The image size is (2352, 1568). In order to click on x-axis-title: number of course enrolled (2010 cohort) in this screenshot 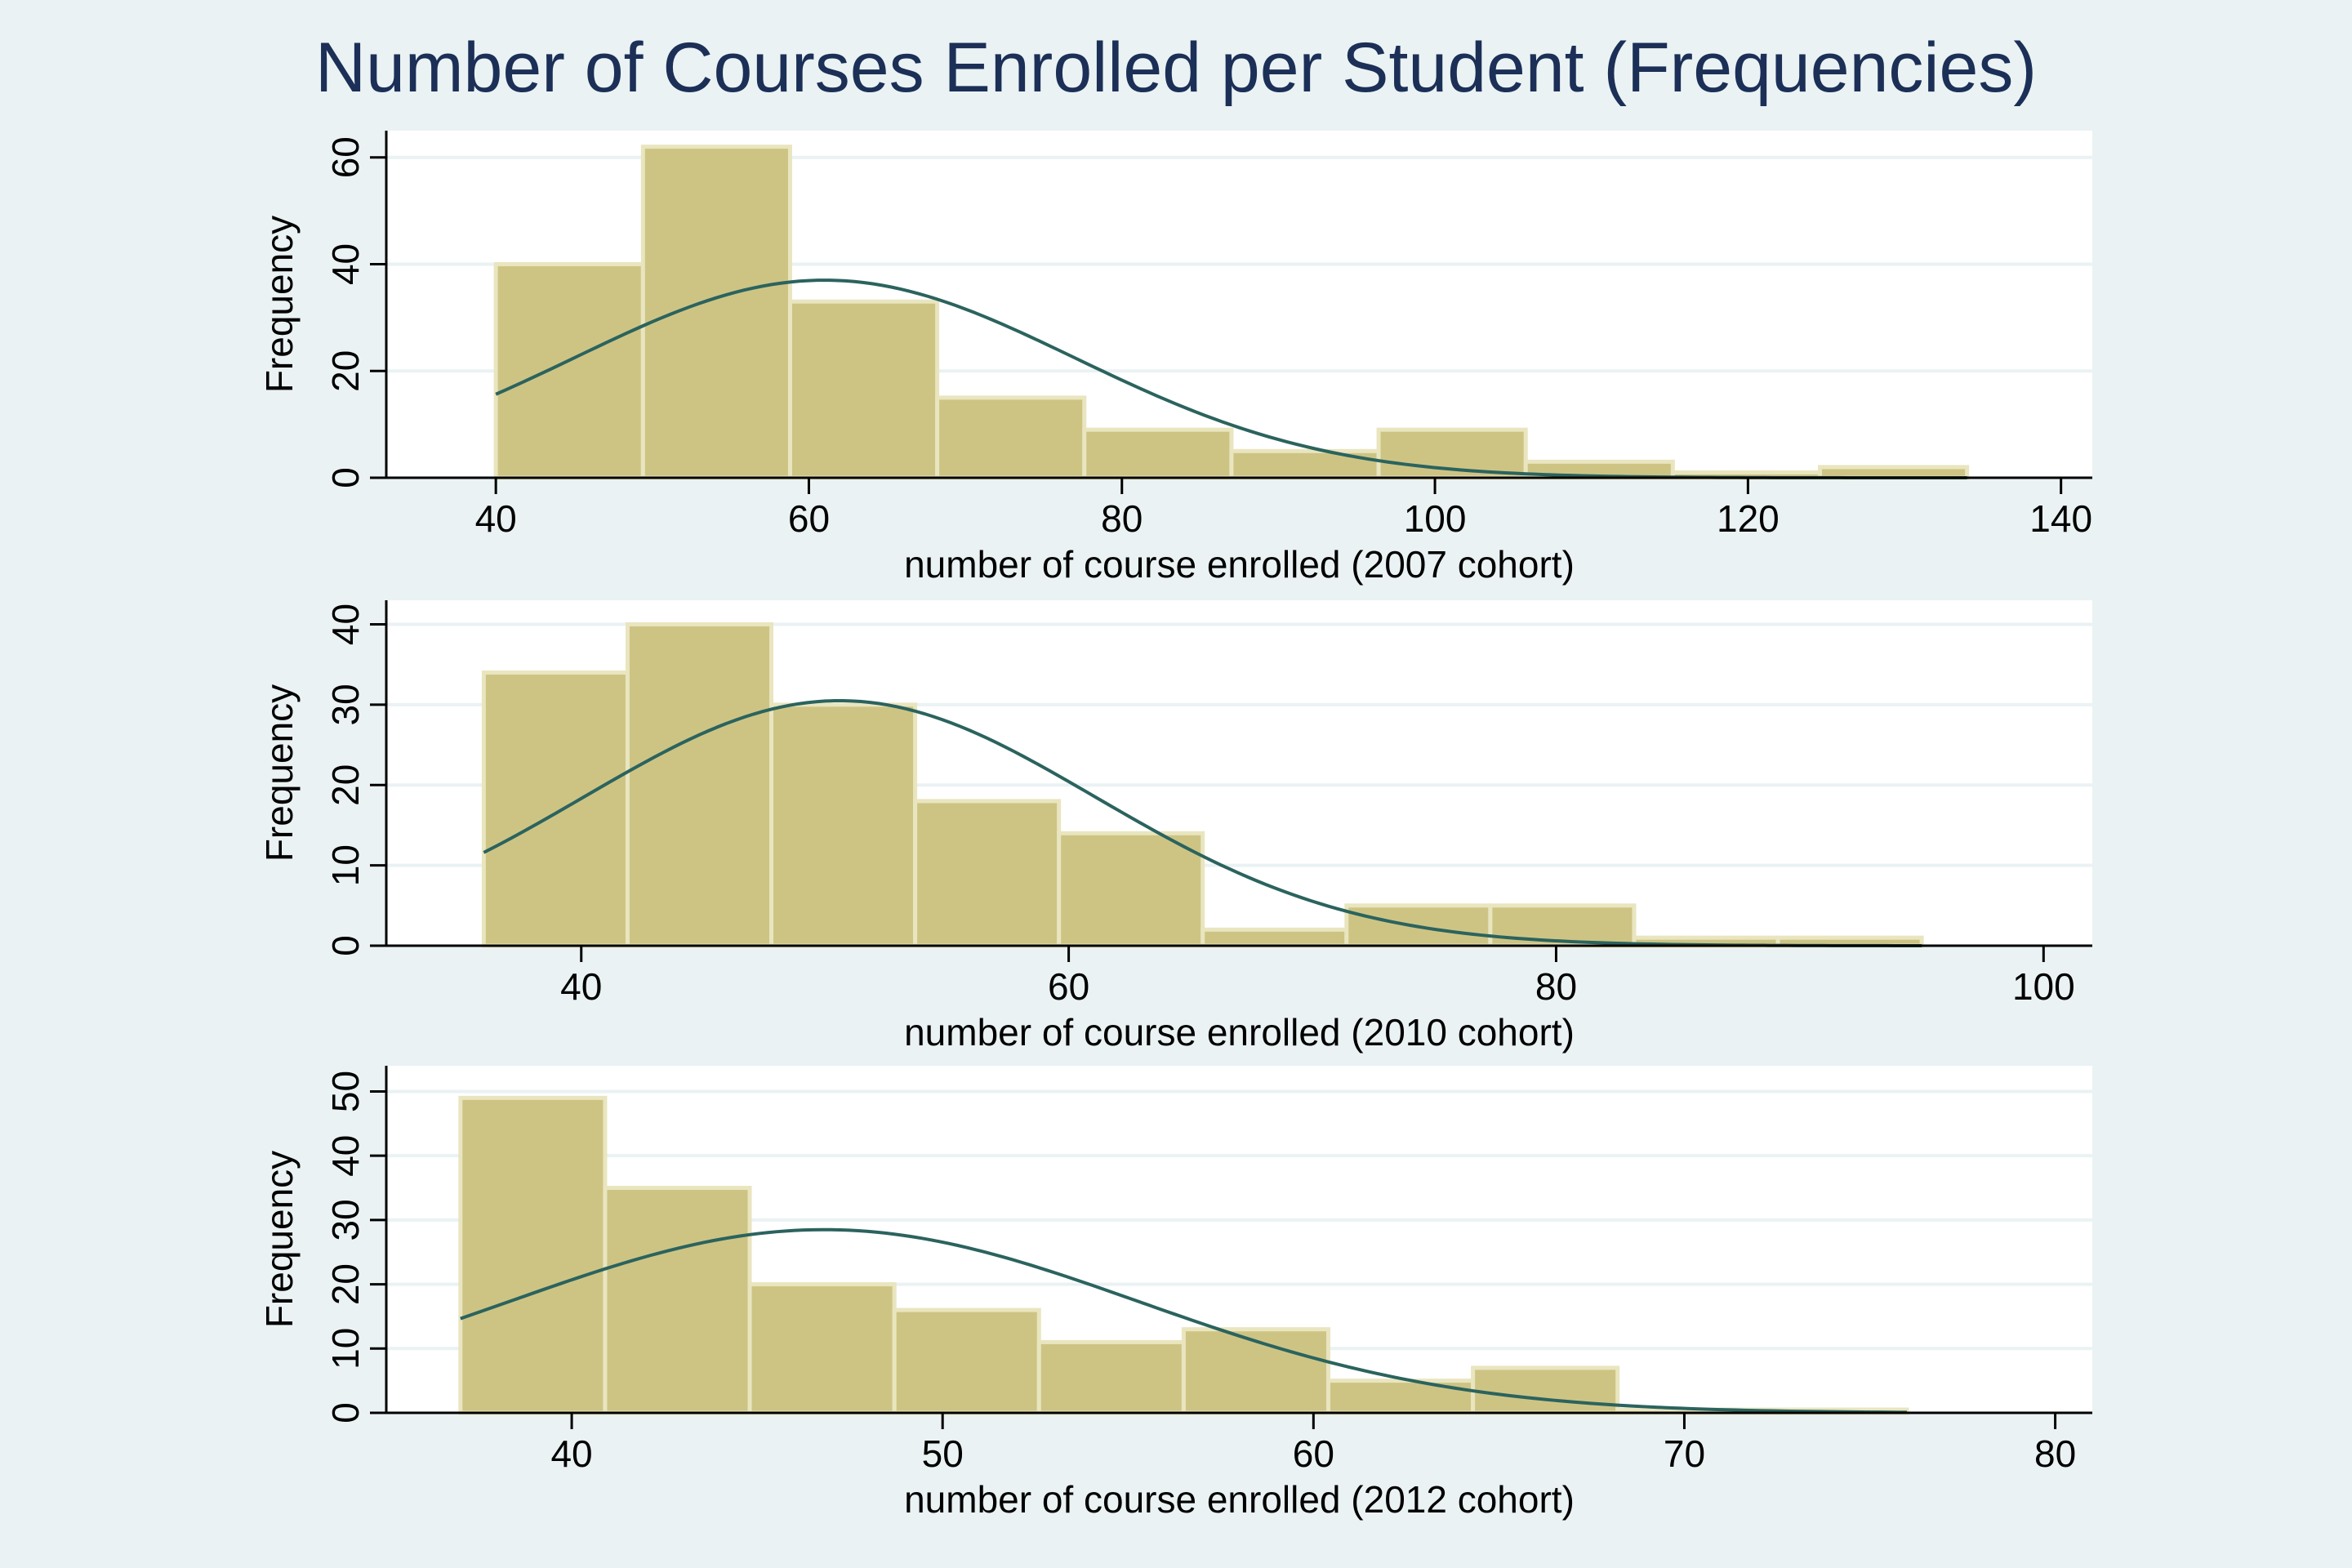, I will do `click(1239, 1032)`.